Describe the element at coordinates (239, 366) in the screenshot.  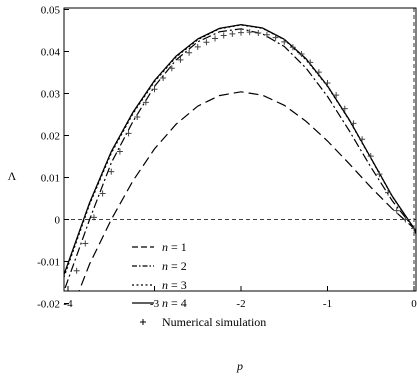
I see `x-axis-label: p` at that location.